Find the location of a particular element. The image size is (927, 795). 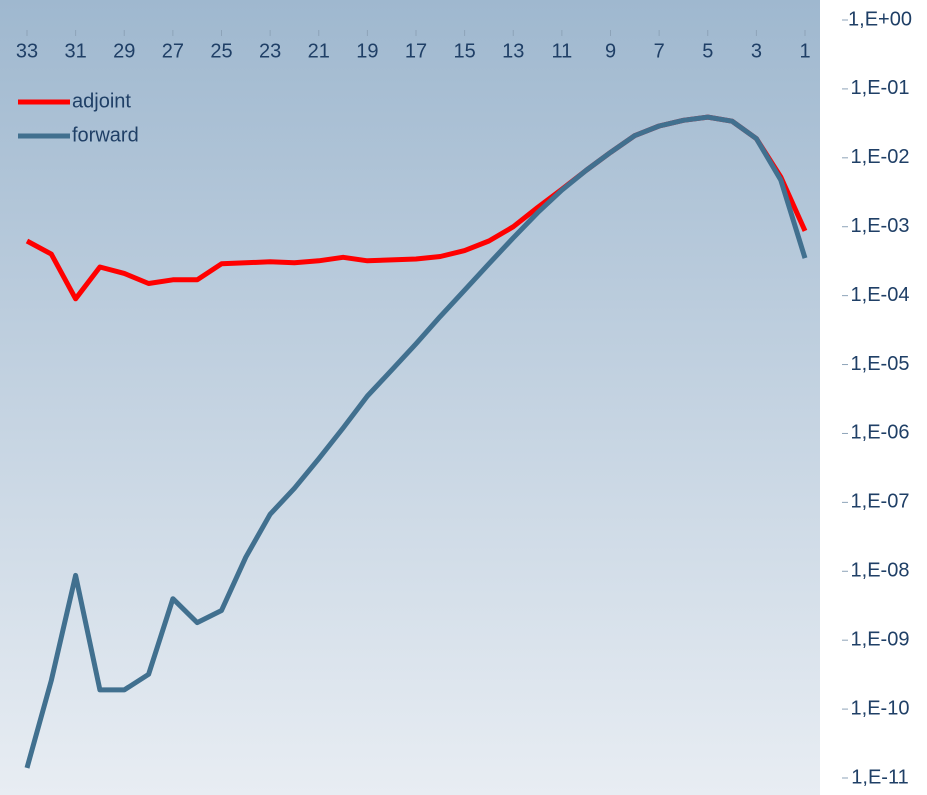

x-tick-label: 27 is located at coordinates (173, 51).